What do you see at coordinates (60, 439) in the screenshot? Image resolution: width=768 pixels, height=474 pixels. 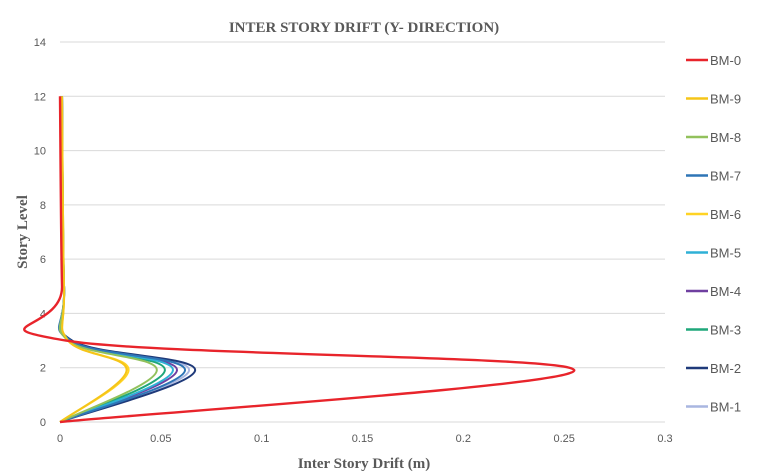 I see `x-tick-0: 0` at bounding box center [60, 439].